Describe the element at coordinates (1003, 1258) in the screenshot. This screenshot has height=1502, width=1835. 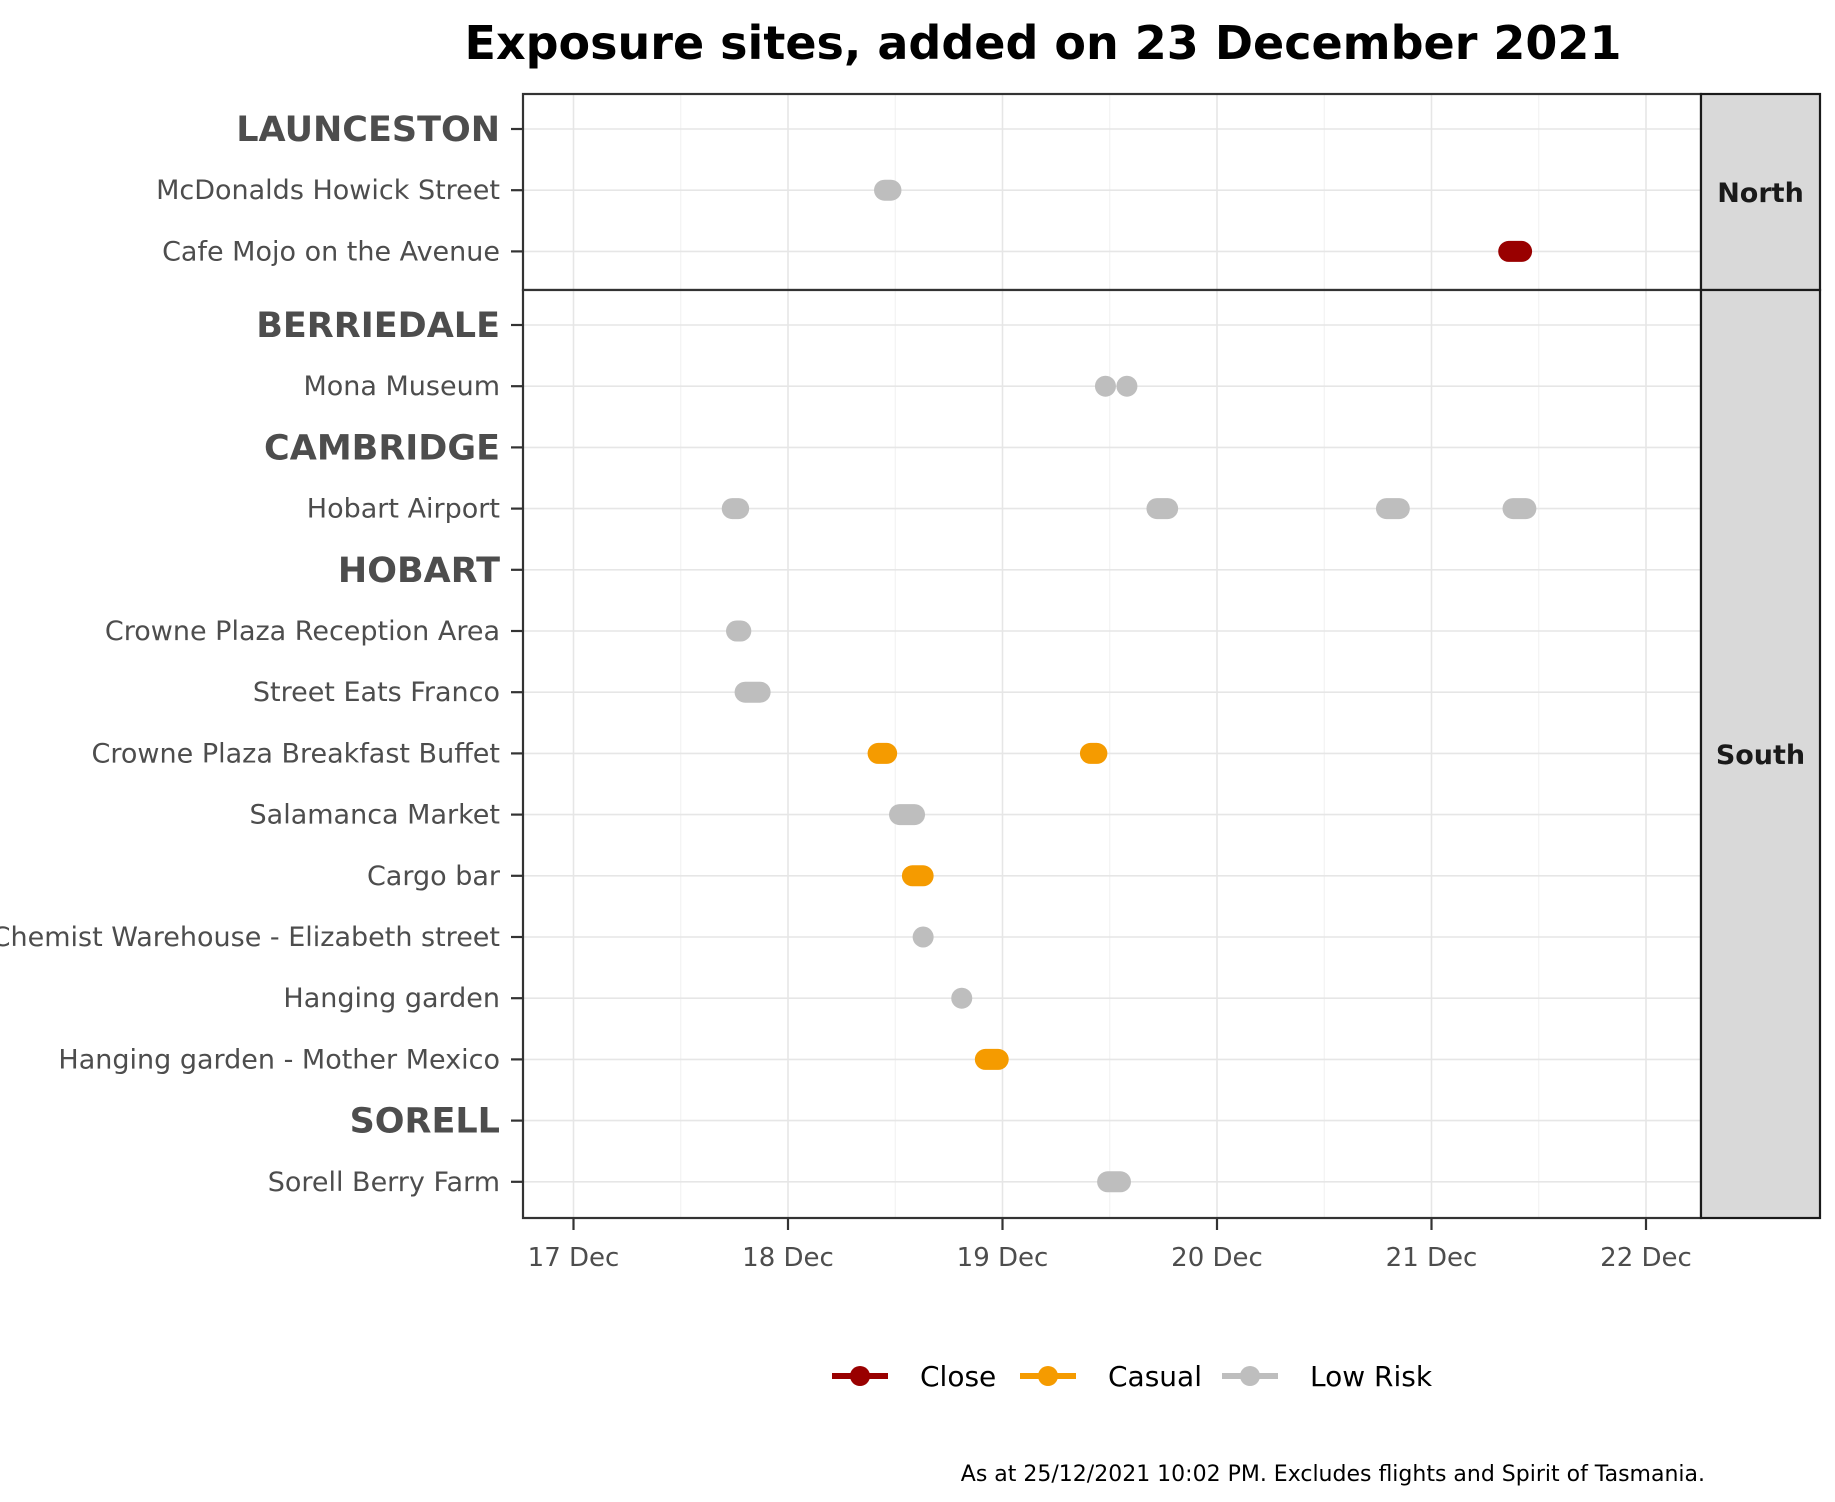
I see `x-tick-label: 19 Dec` at that location.